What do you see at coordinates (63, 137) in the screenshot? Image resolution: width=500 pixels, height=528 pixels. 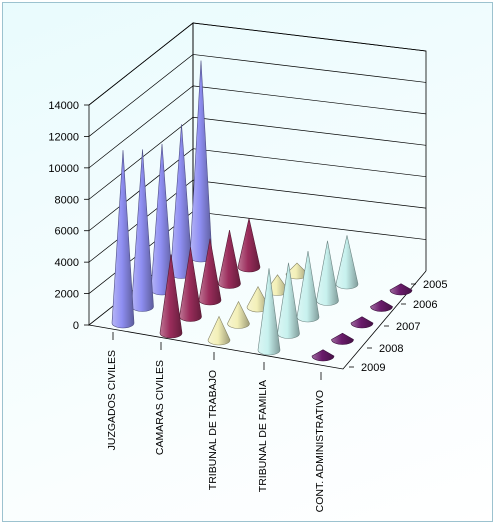 I see `y-tick-label: 12000` at bounding box center [63, 137].